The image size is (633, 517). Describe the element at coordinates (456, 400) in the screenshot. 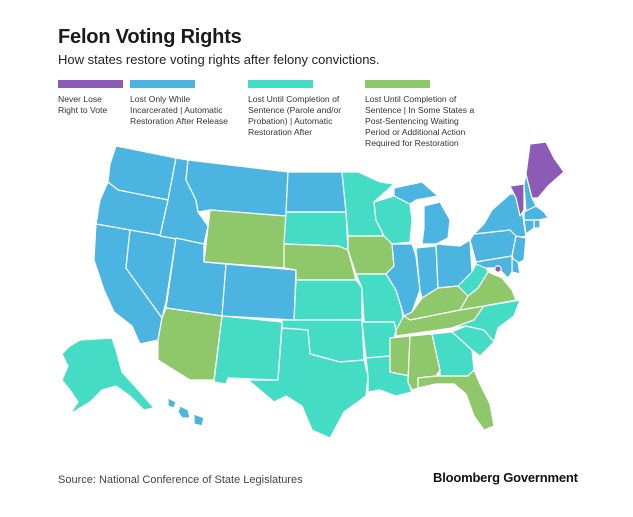

I see `state-florida` at that location.